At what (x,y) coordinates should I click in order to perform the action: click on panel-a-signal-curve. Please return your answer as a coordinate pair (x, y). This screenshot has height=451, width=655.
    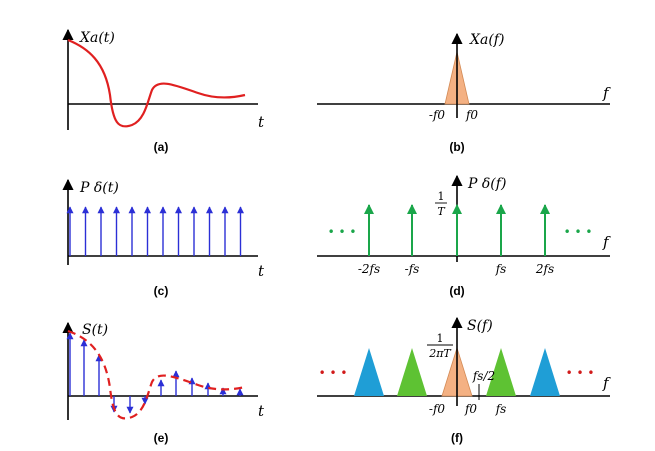
    Looking at the image, I should click on (156, 83).